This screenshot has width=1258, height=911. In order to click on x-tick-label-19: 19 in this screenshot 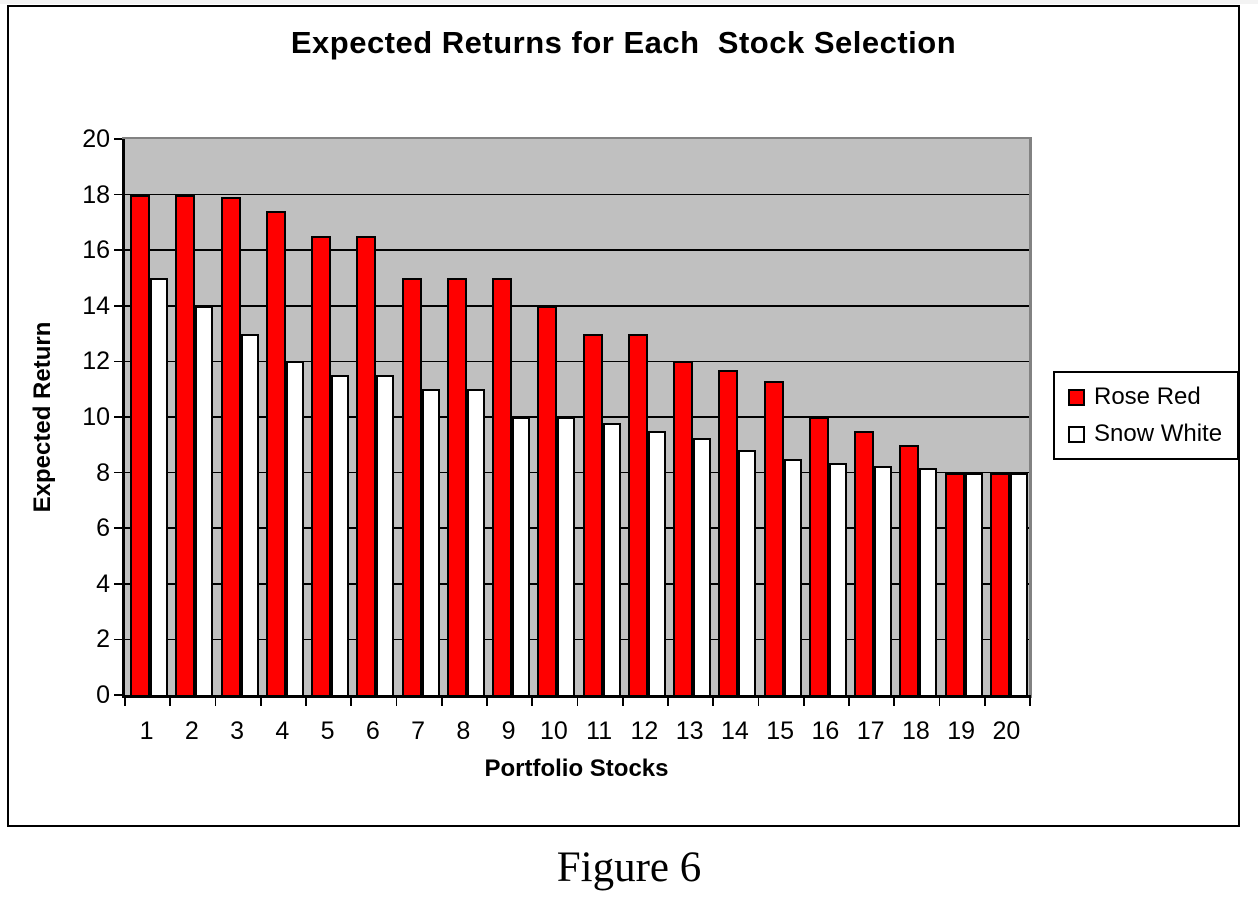, I will do `click(961, 731)`.